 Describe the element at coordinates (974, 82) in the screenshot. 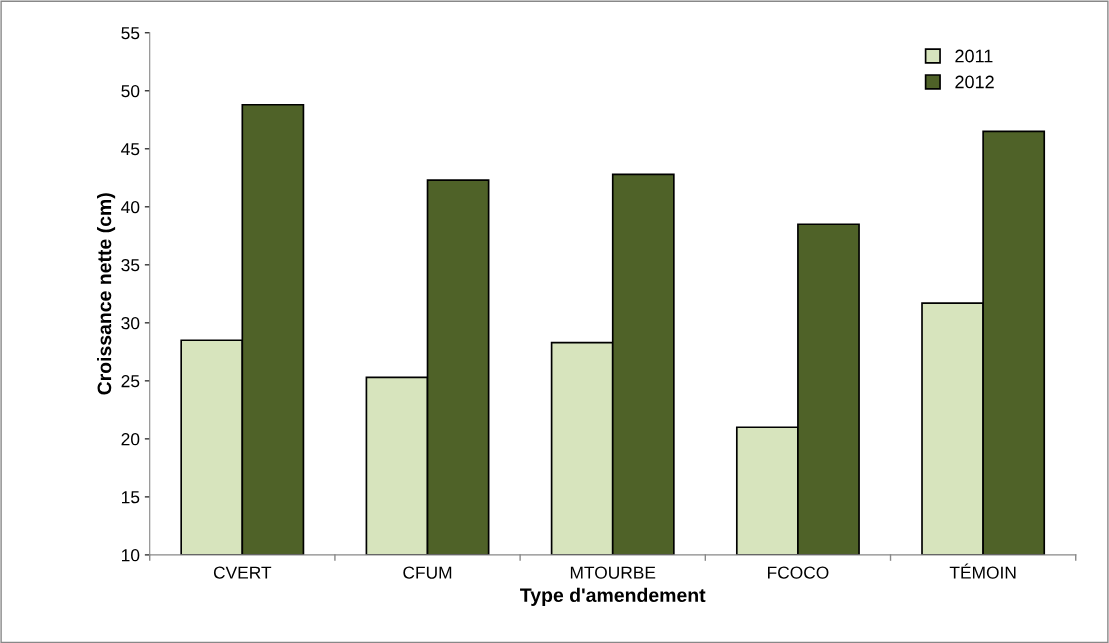

I see `legend-label: 2012` at that location.